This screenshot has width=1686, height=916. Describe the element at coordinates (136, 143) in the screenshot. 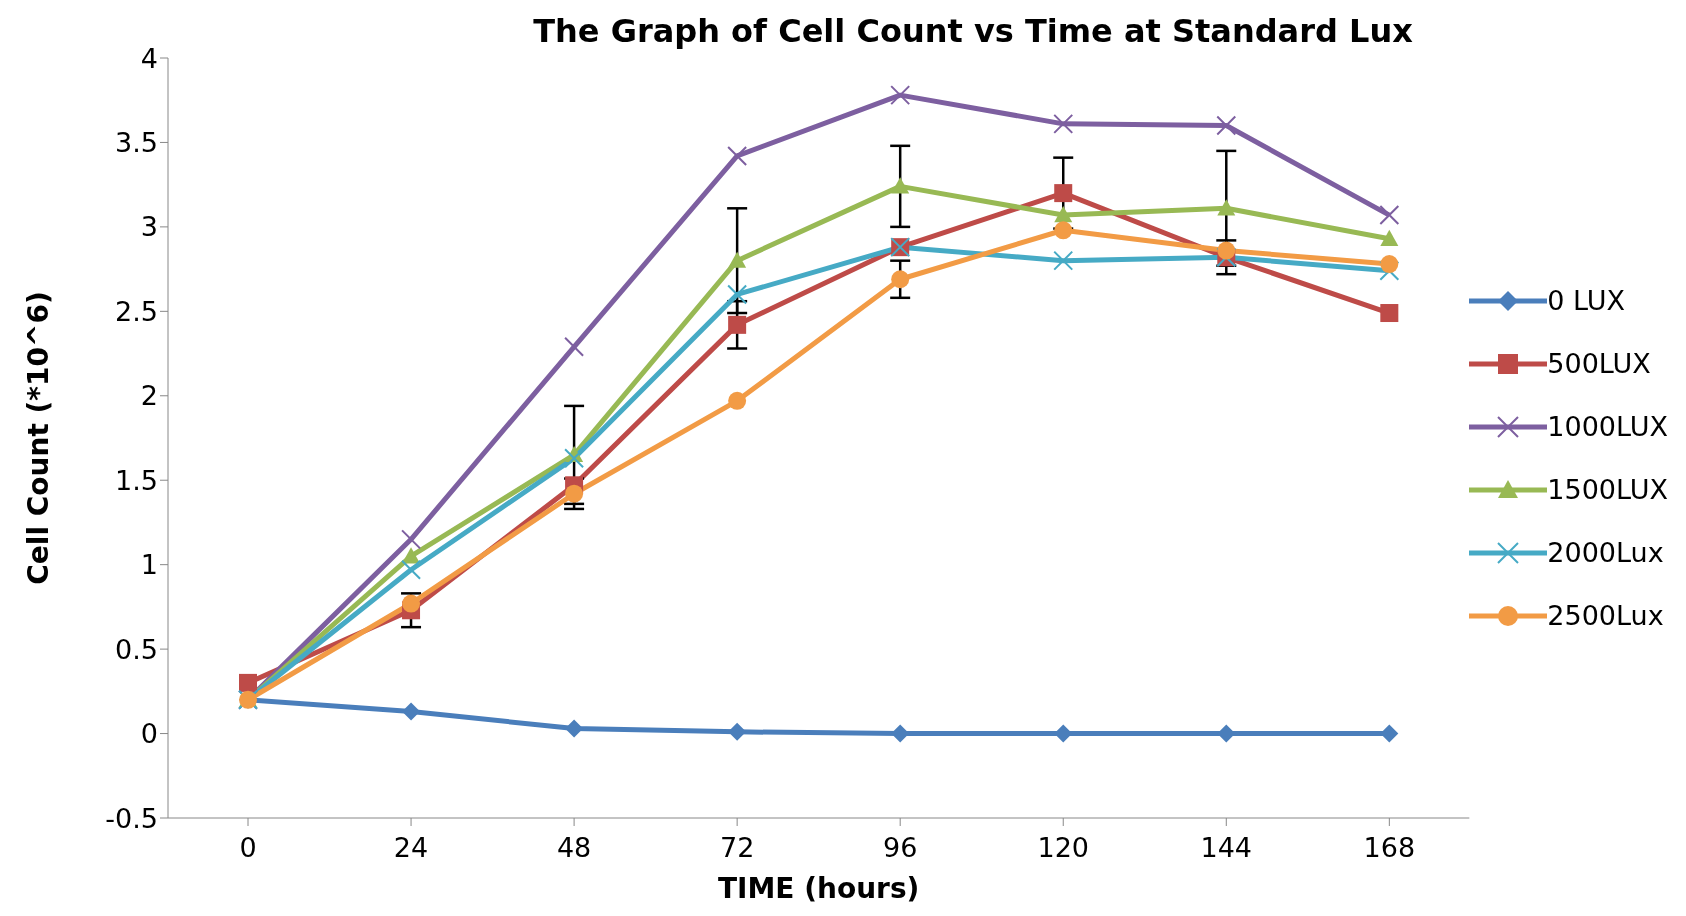

I see `y-tick-label: 3.5` at that location.